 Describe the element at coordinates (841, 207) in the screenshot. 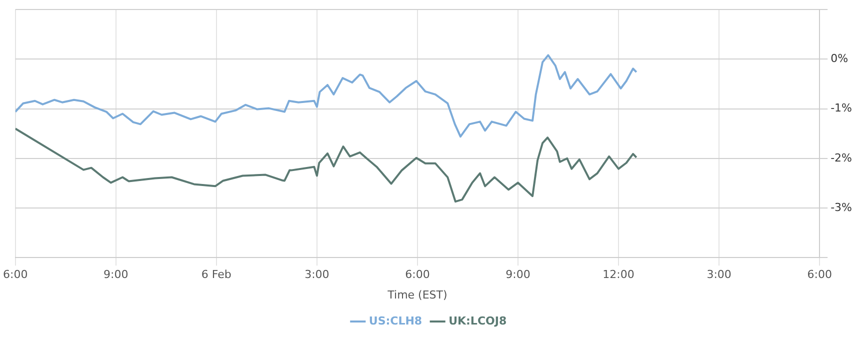

I see `y-tick-label: -3%` at that location.